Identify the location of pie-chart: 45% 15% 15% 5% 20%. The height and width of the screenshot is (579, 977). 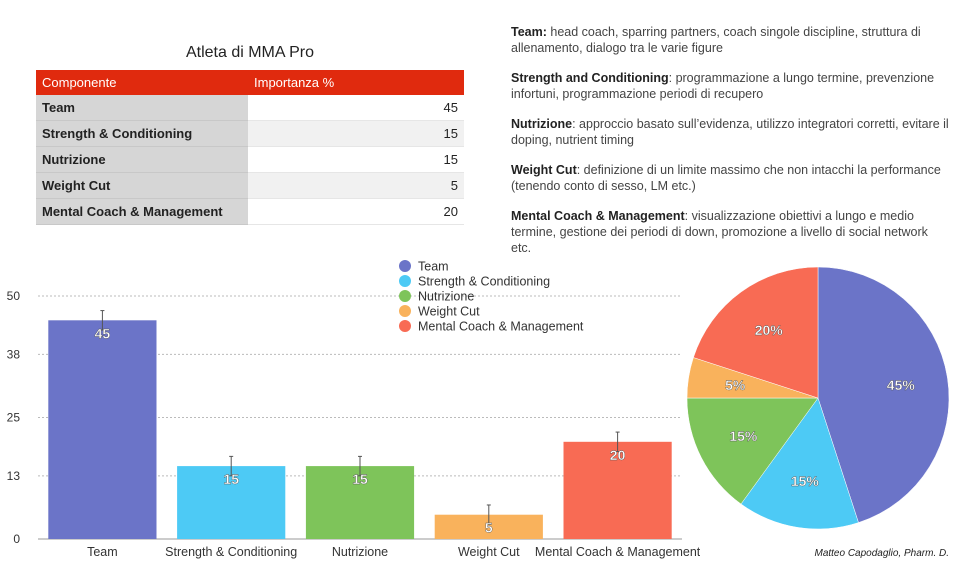
(818, 398).